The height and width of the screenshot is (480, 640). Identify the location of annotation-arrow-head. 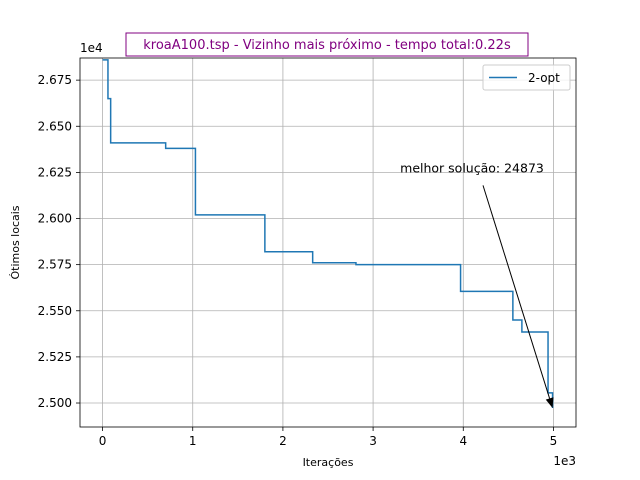
(549, 402).